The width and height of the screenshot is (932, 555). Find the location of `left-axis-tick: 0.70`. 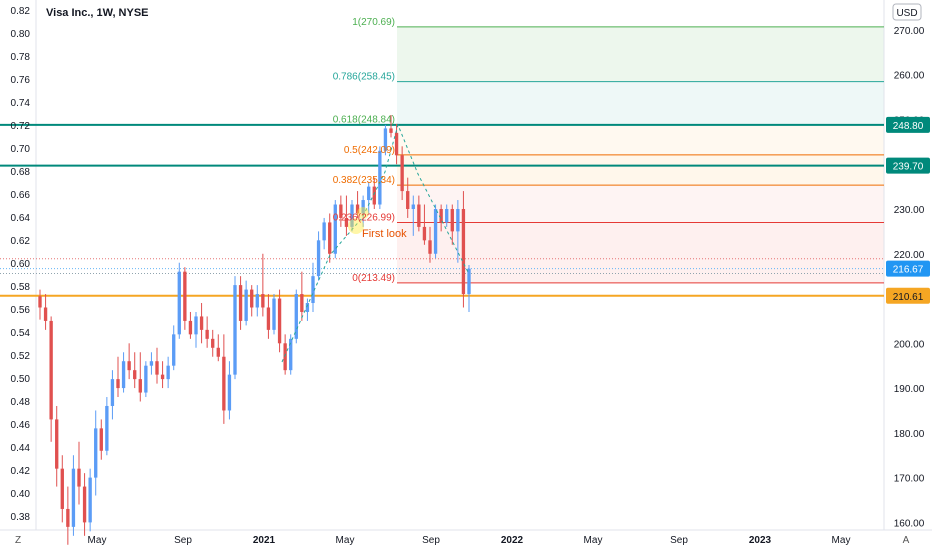

left-axis-tick: 0.70 is located at coordinates (21, 149).